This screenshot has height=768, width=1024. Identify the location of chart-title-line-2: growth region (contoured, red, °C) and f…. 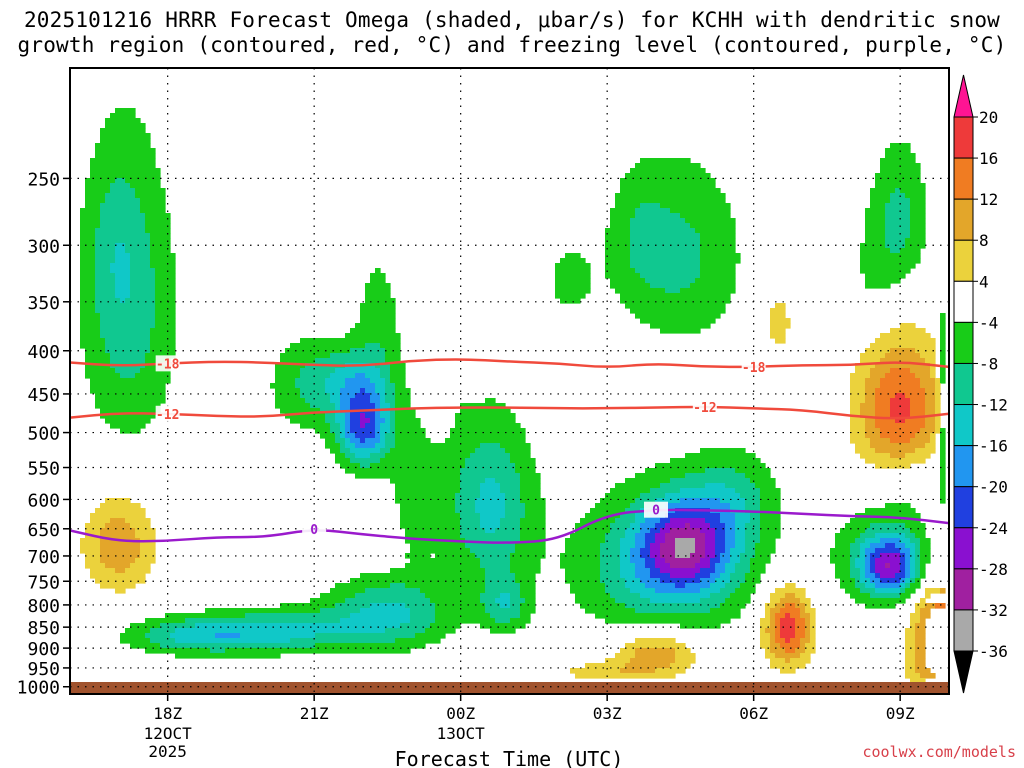
(512, 45).